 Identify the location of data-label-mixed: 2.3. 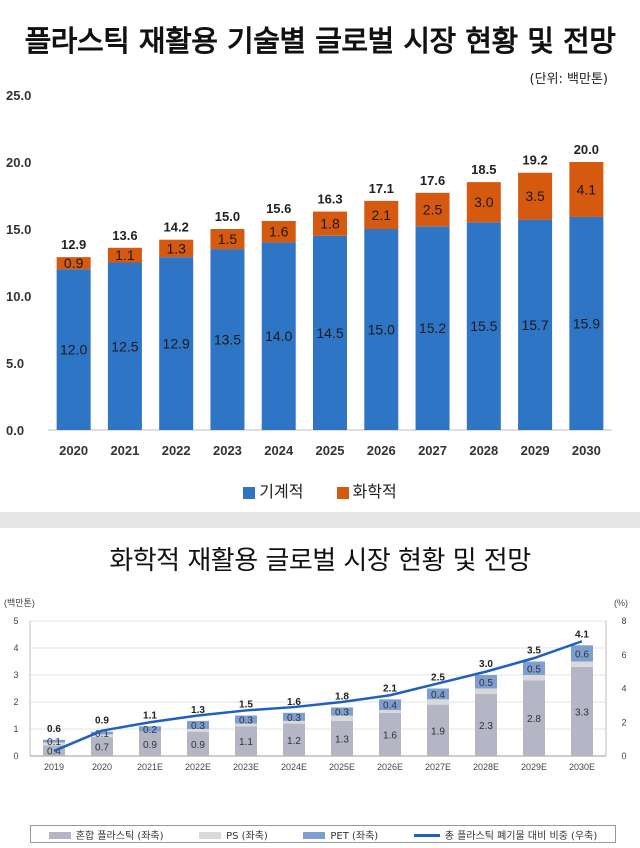
(486, 726).